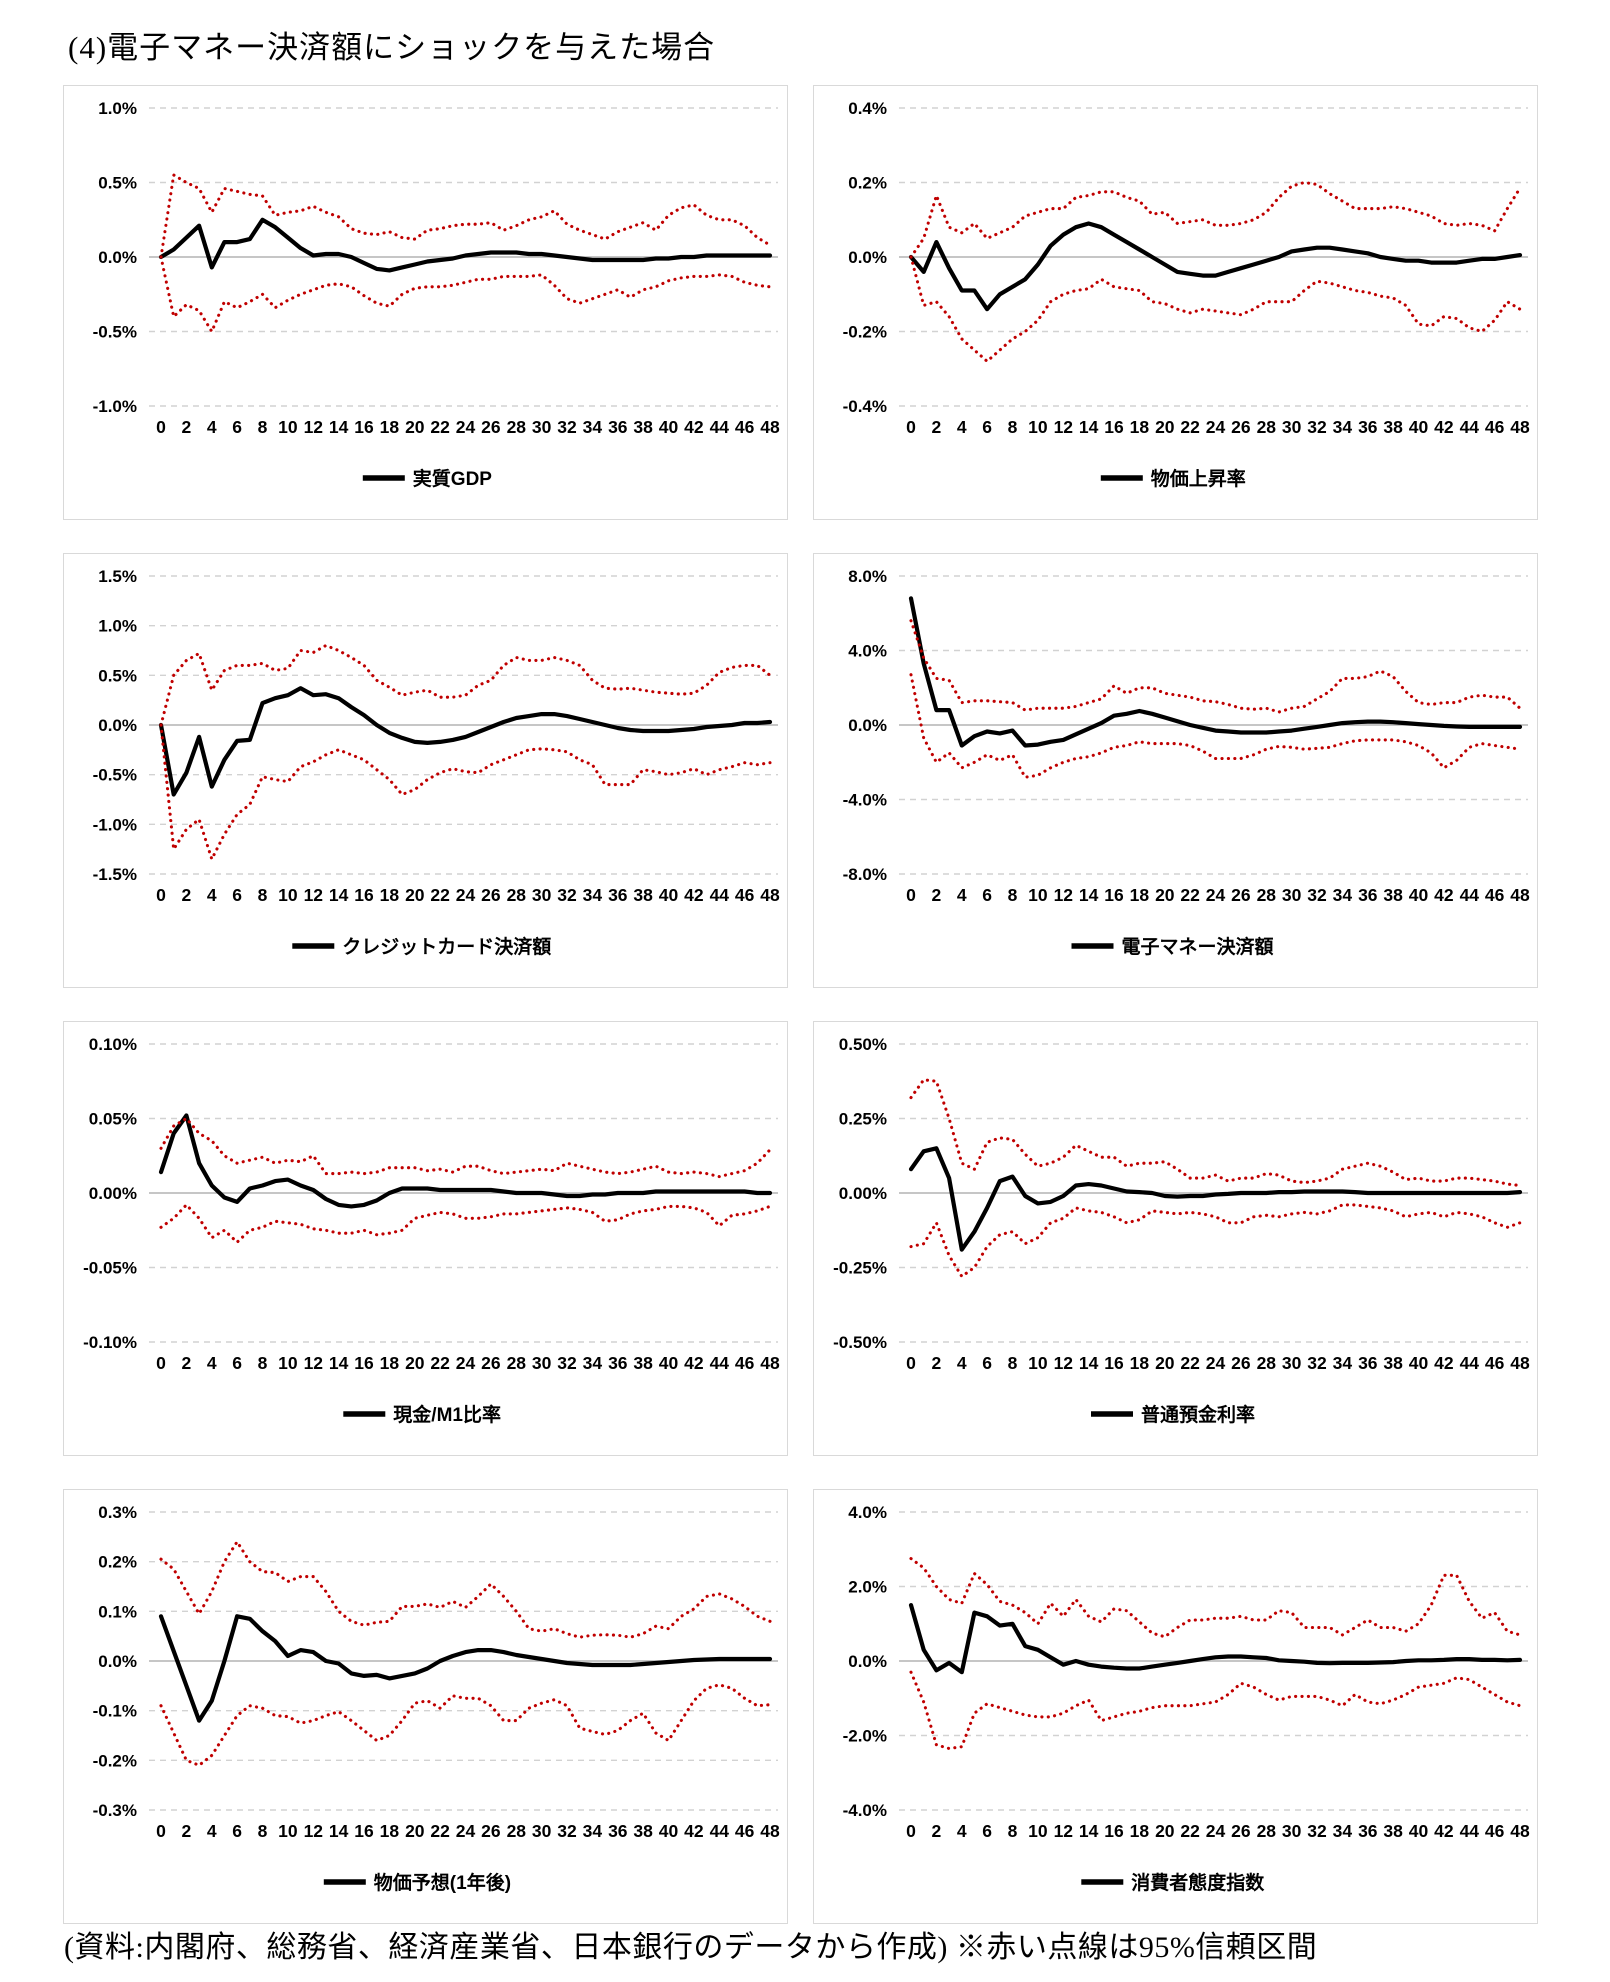 The width and height of the screenshot is (1610, 1982). Describe the element at coordinates (1198, 1414) in the screenshot. I see `legend-label: 普通預金利率` at that location.